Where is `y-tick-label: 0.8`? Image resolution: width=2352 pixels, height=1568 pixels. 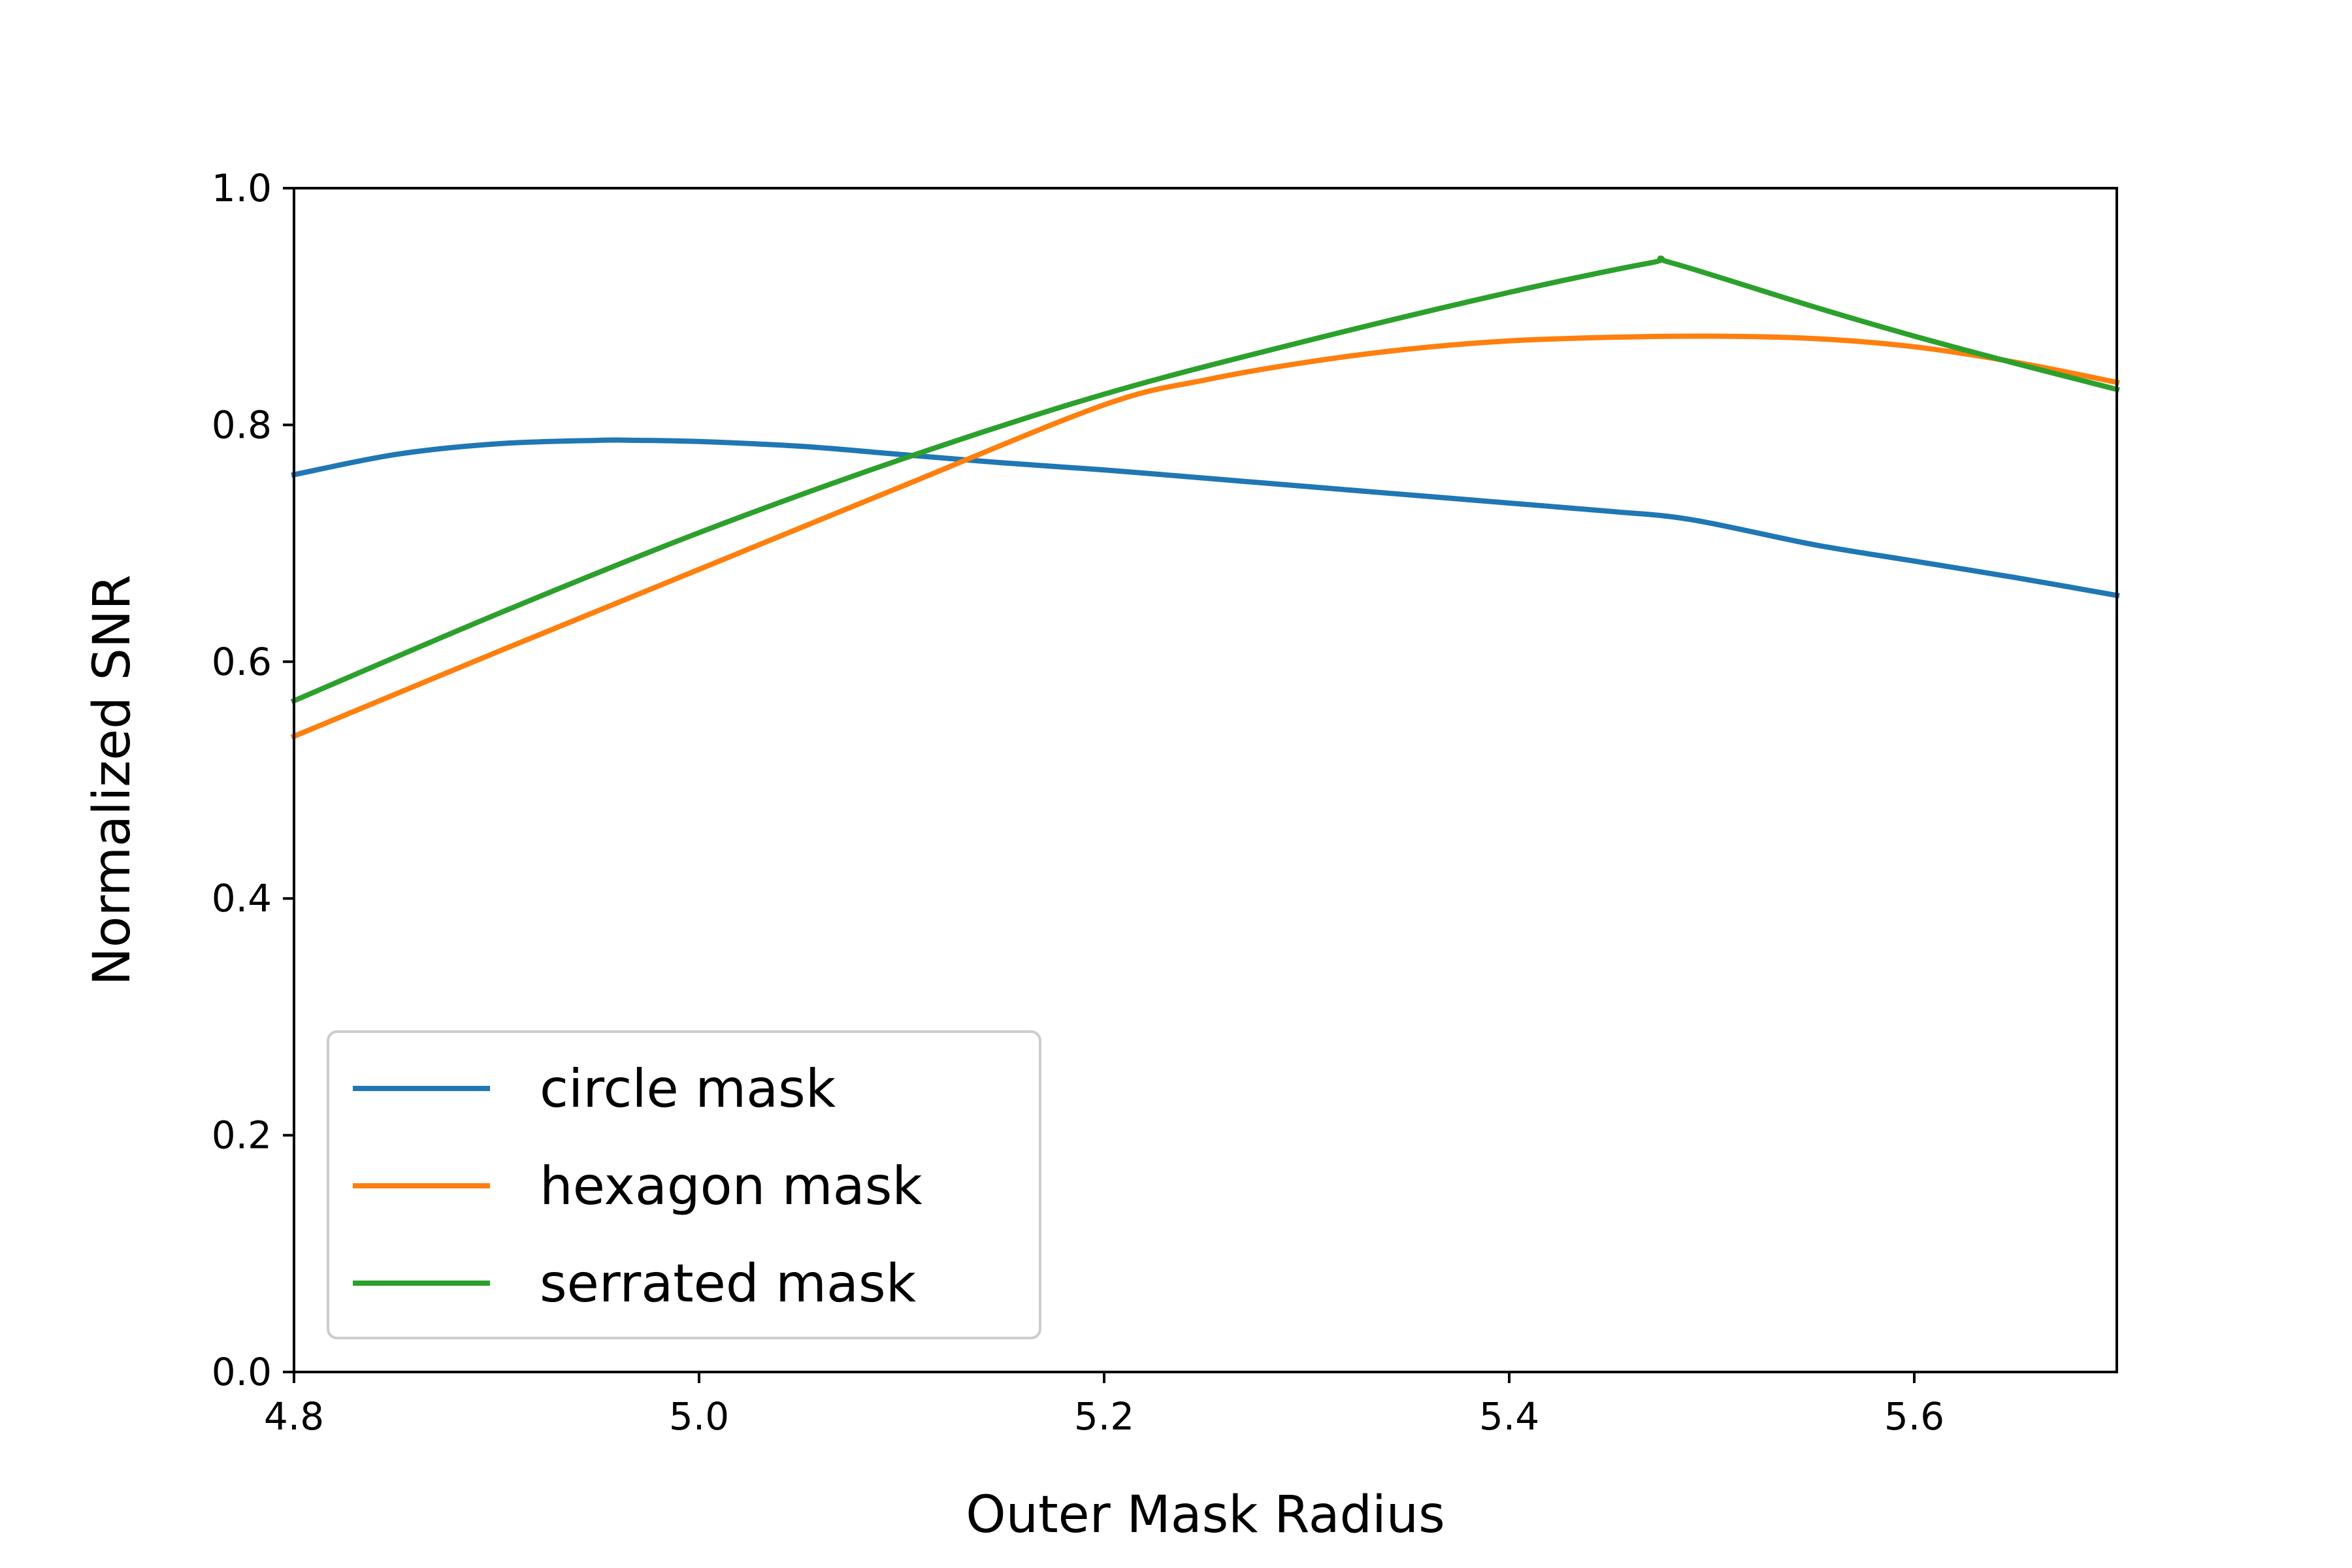
y-tick-label: 0.8 is located at coordinates (242, 424).